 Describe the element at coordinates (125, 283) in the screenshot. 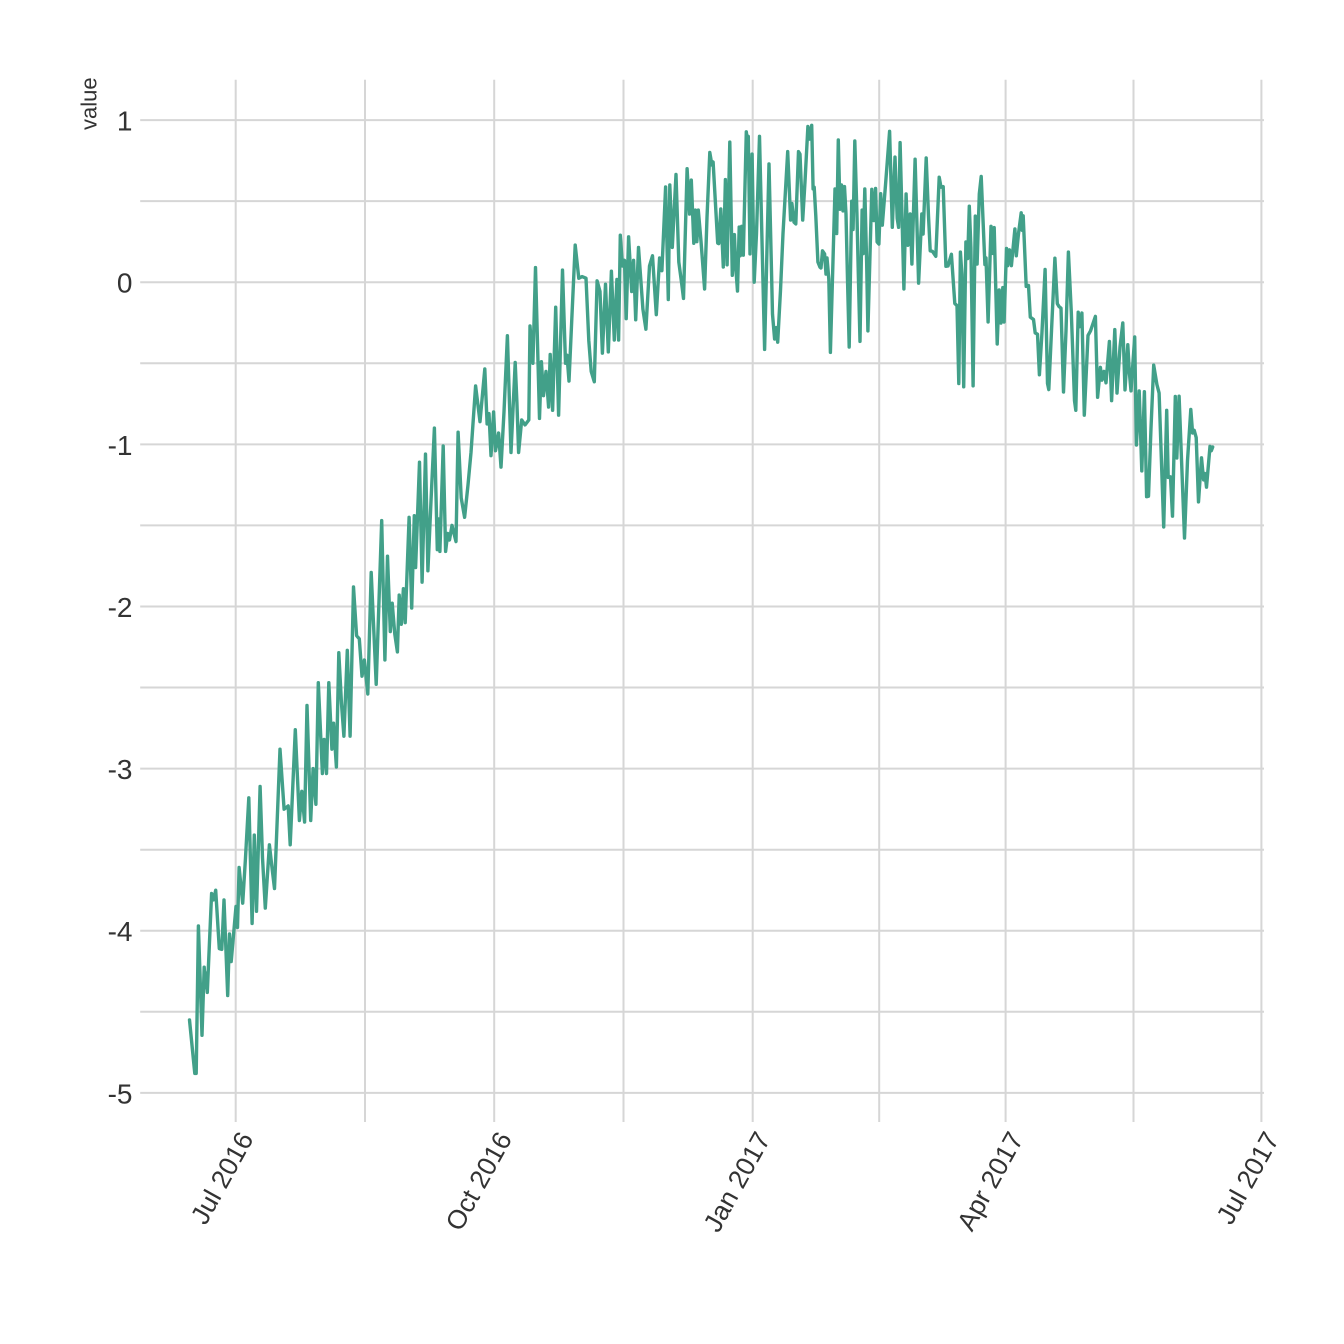

I see `svg-text: 0` at that location.